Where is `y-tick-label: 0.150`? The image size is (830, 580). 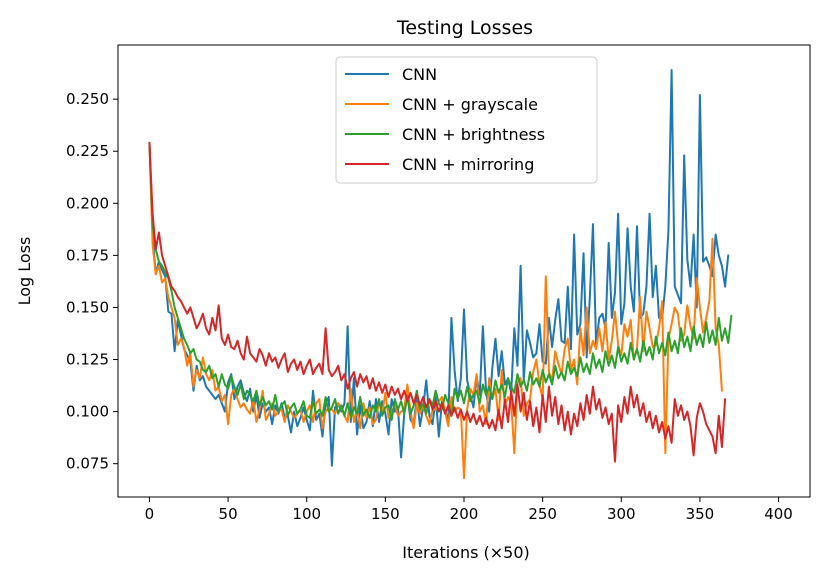 y-tick-label: 0.150 is located at coordinates (87, 307).